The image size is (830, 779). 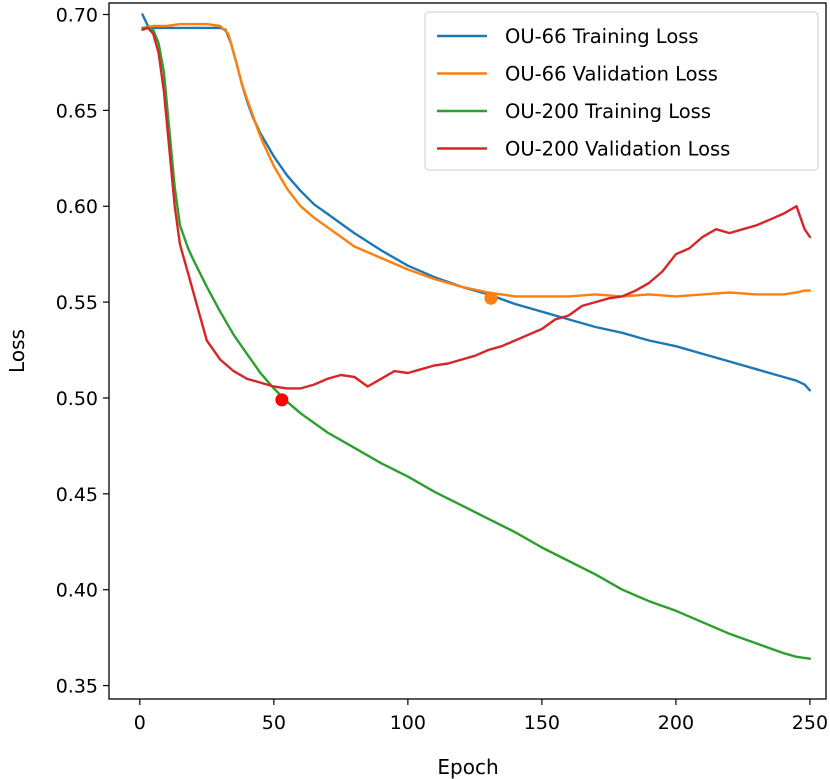 I want to click on x-tick-label: 200, so click(x=676, y=723).